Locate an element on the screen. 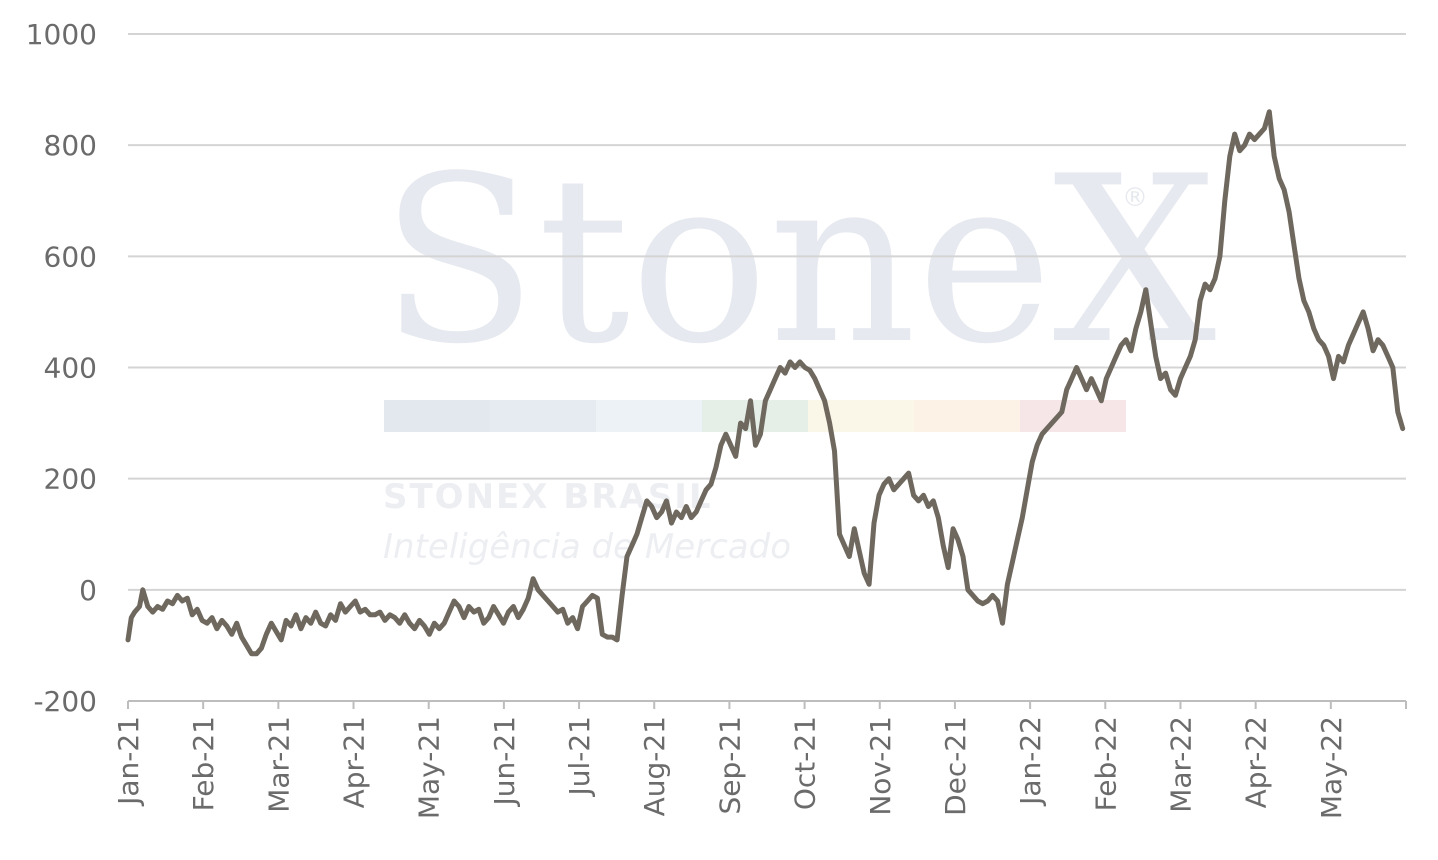  x-tick-label: Apr-22 is located at coordinates (1256, 762).